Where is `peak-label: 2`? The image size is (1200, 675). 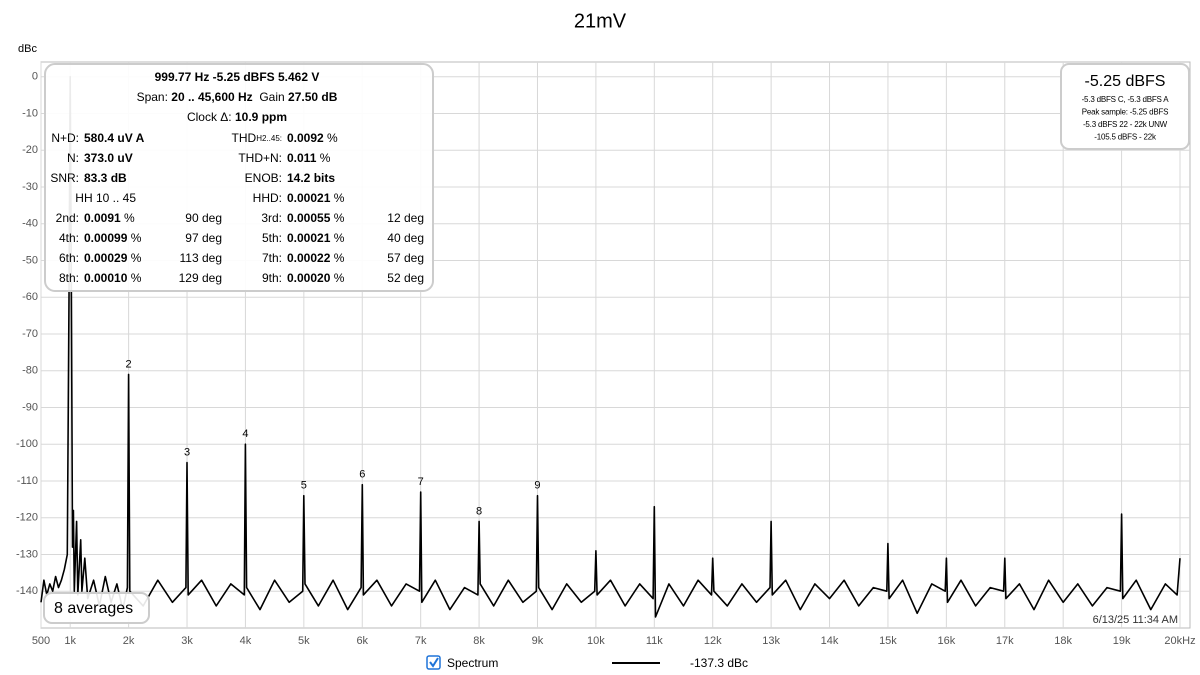 peak-label: 2 is located at coordinates (129, 364).